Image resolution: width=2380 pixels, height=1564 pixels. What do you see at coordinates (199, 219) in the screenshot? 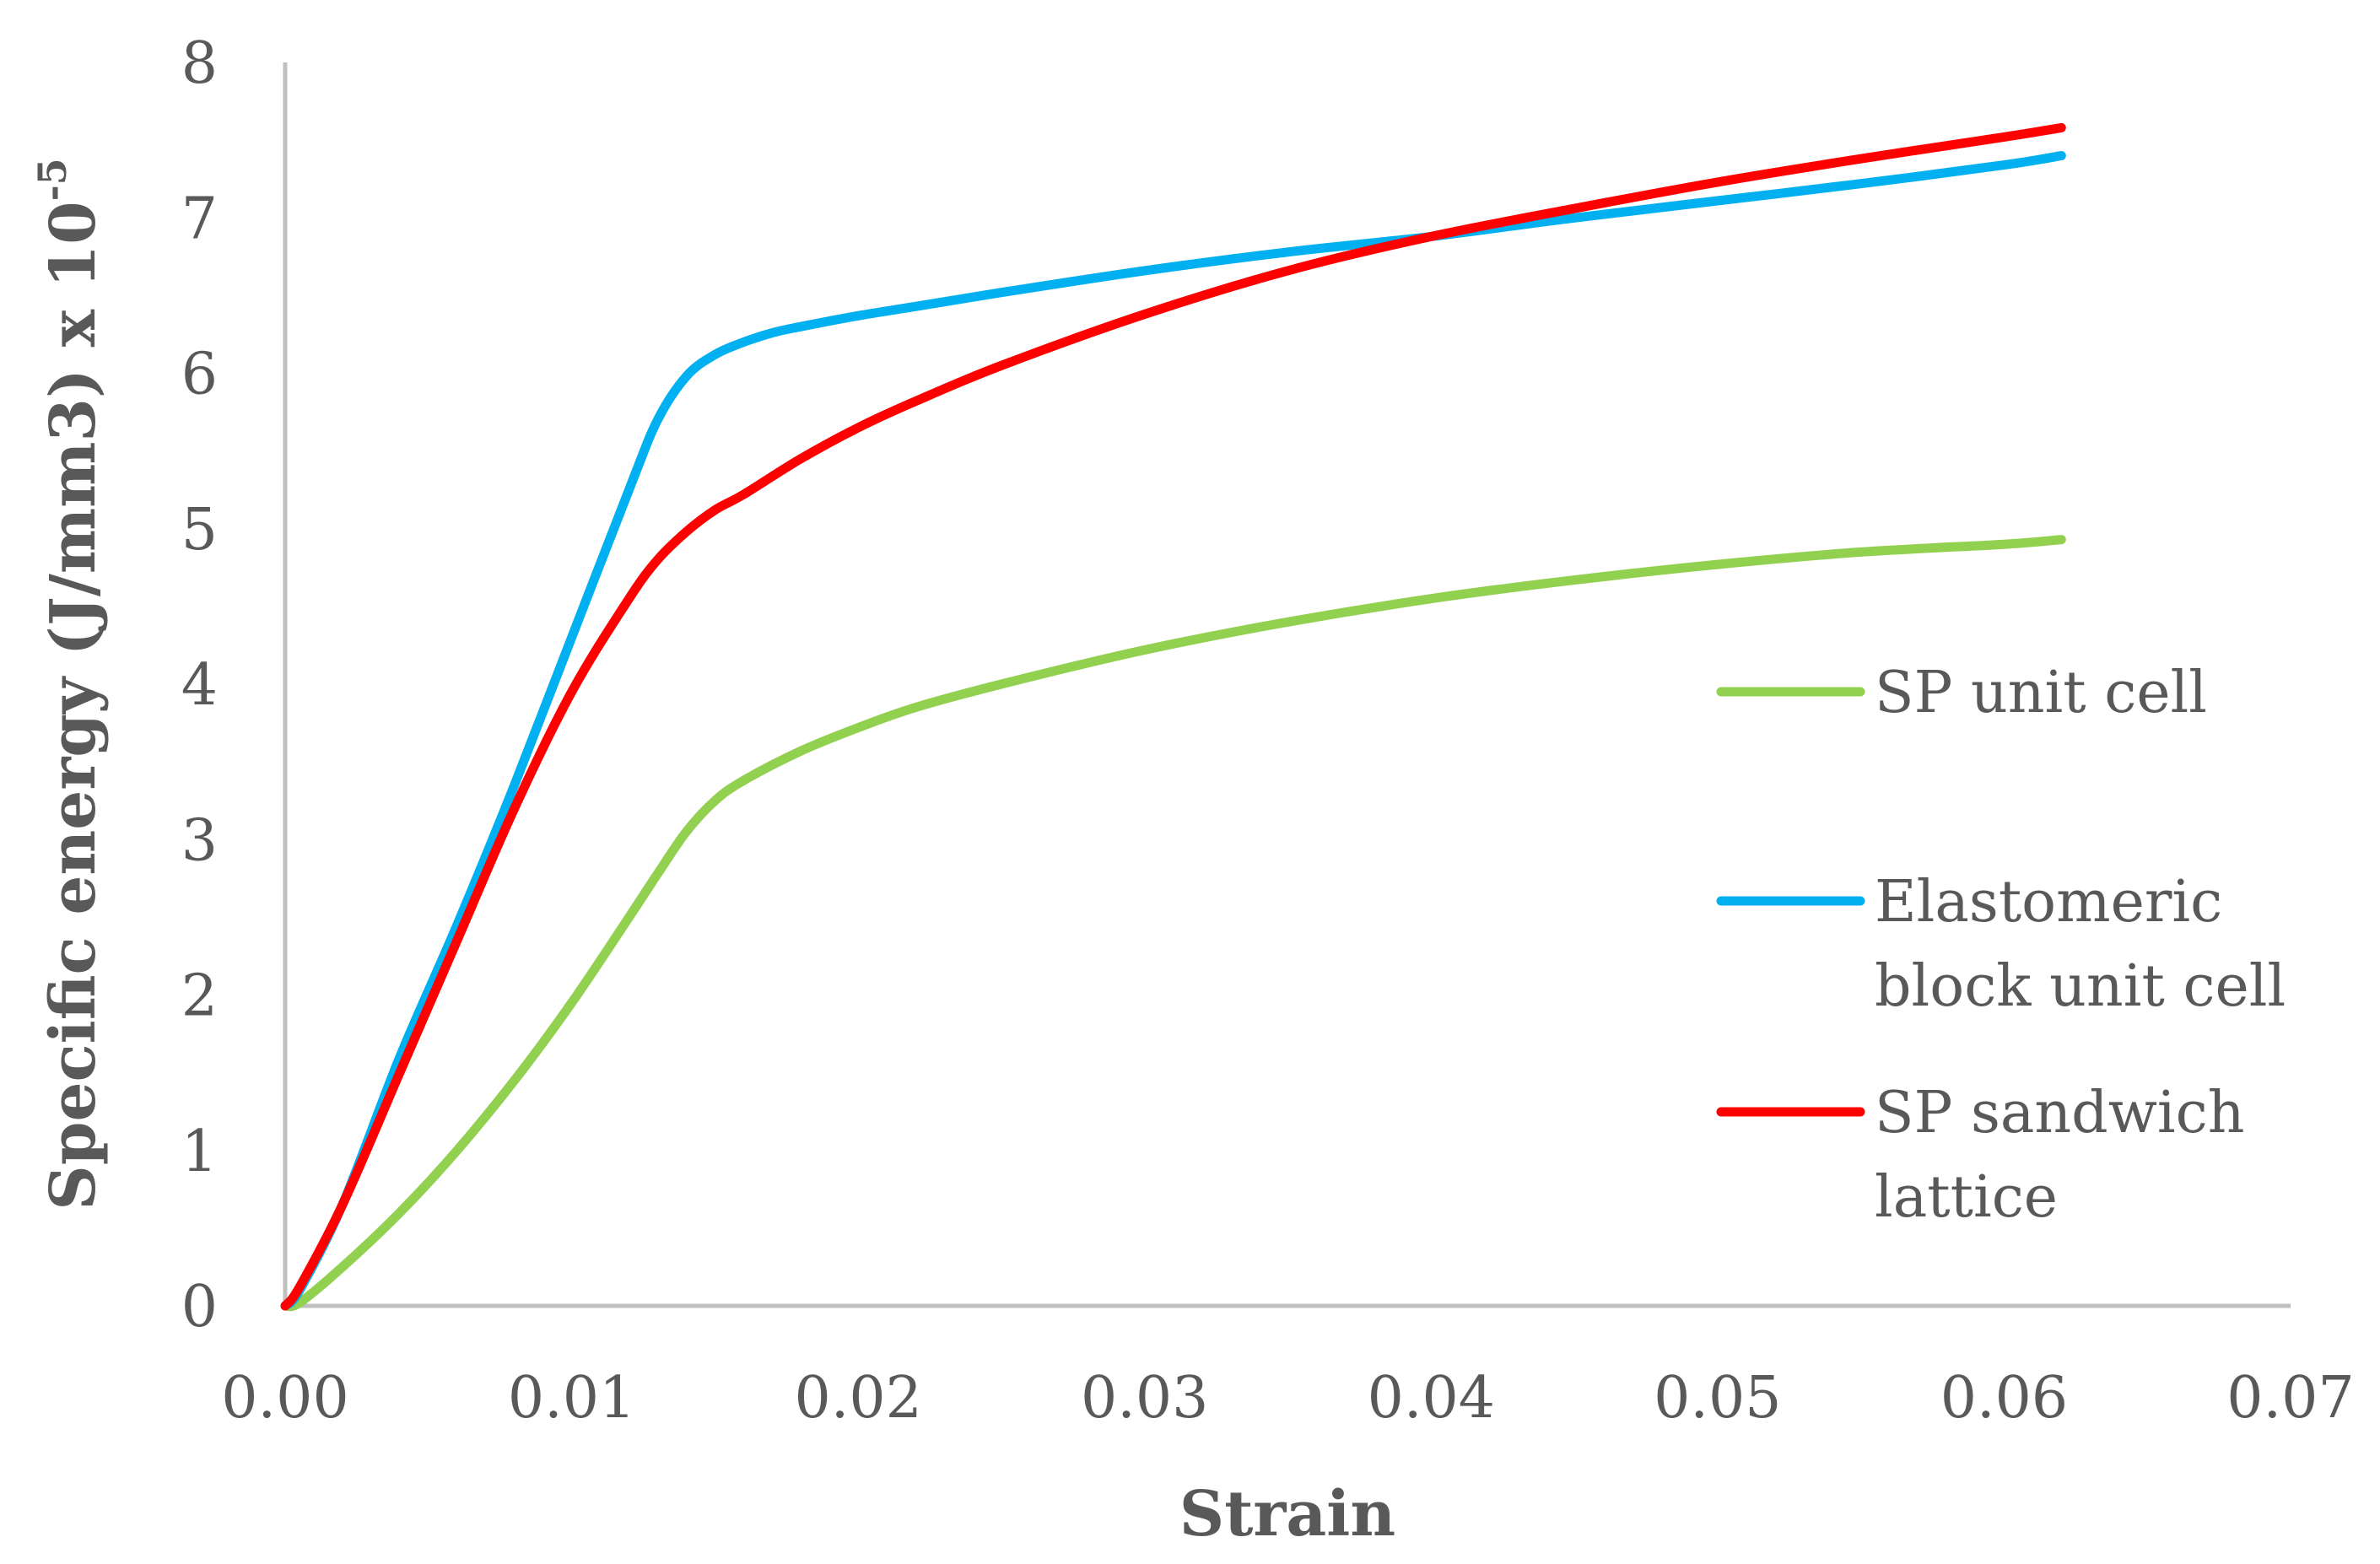
I see `y-tick-label: 7` at bounding box center [199, 219].